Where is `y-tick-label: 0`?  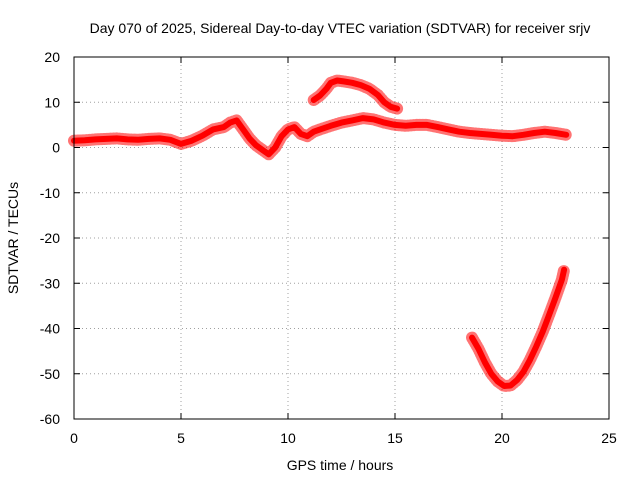 y-tick-label: 0 is located at coordinates (56, 148).